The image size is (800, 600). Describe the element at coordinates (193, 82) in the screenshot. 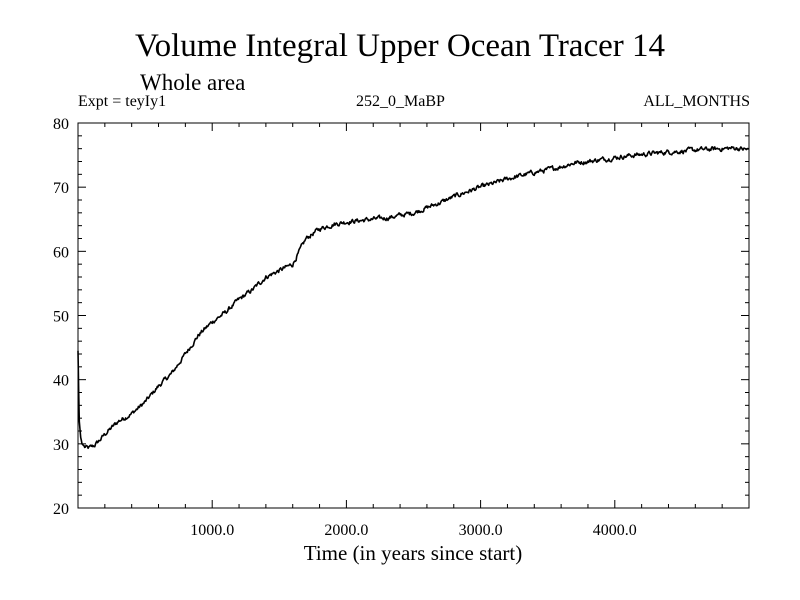

I see `chart-subtitle: Whole area` at that location.